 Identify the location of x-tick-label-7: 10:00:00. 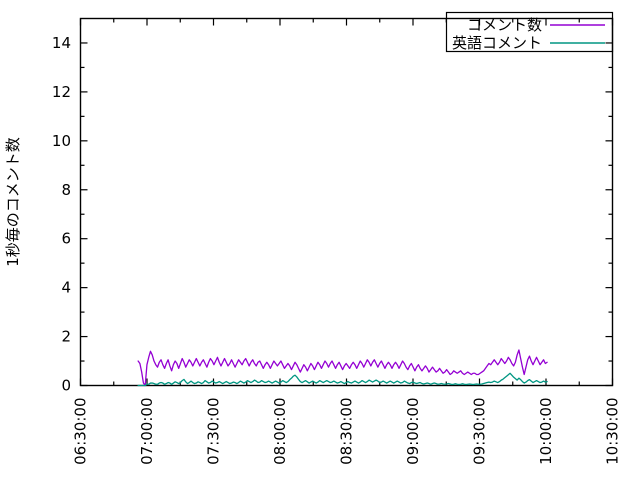
(546, 431).